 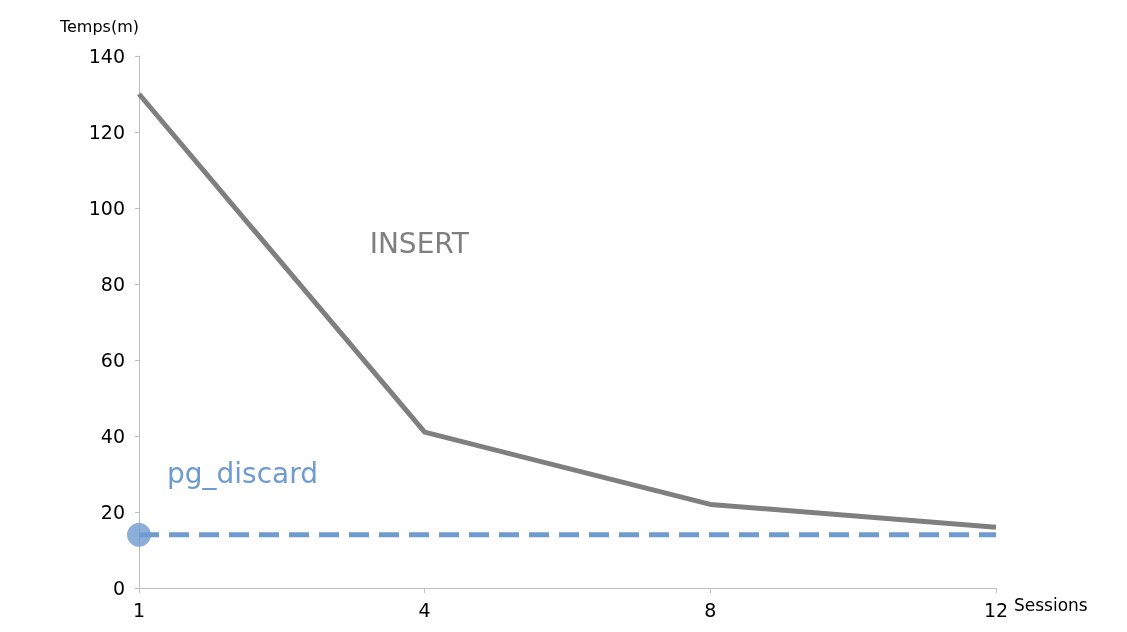 I want to click on series-label: pg_discard, so click(x=243, y=474).